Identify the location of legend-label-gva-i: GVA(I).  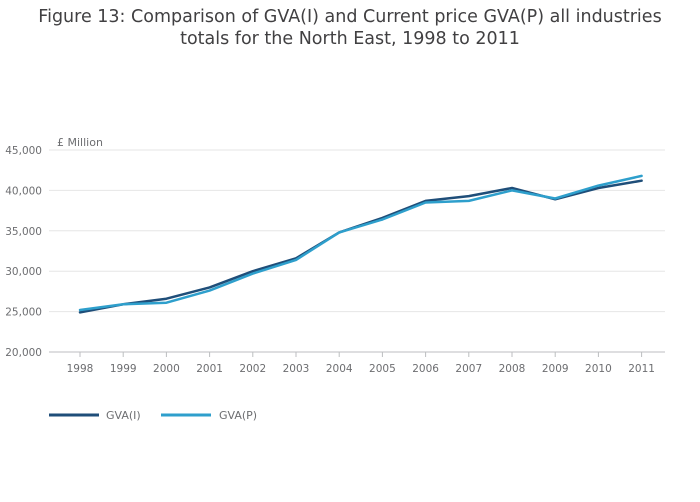
(123, 415).